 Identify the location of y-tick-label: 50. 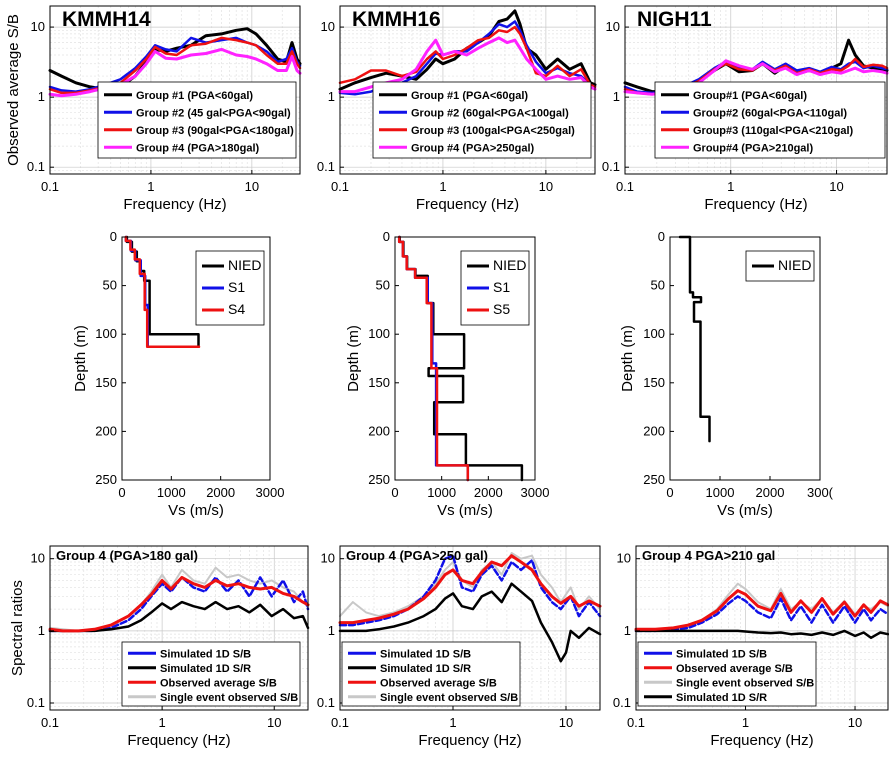
(658, 285).